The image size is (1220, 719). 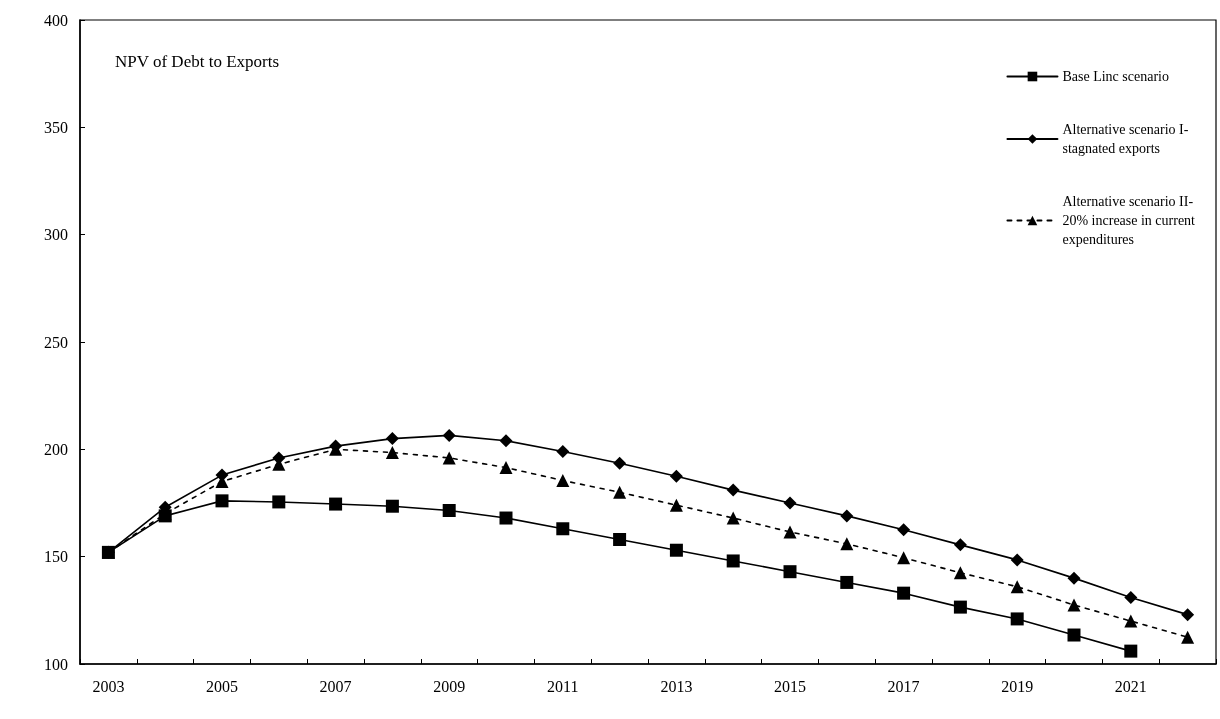 I want to click on text: NPV of Debt to Exports, so click(x=197, y=61).